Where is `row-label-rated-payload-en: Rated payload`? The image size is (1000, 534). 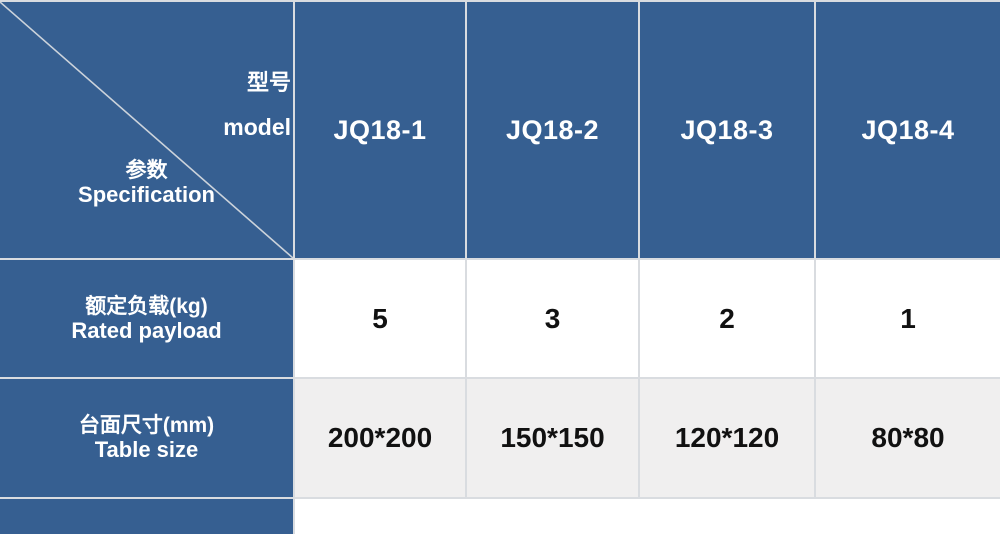 row-label-rated-payload-en: Rated payload is located at coordinates (146, 330).